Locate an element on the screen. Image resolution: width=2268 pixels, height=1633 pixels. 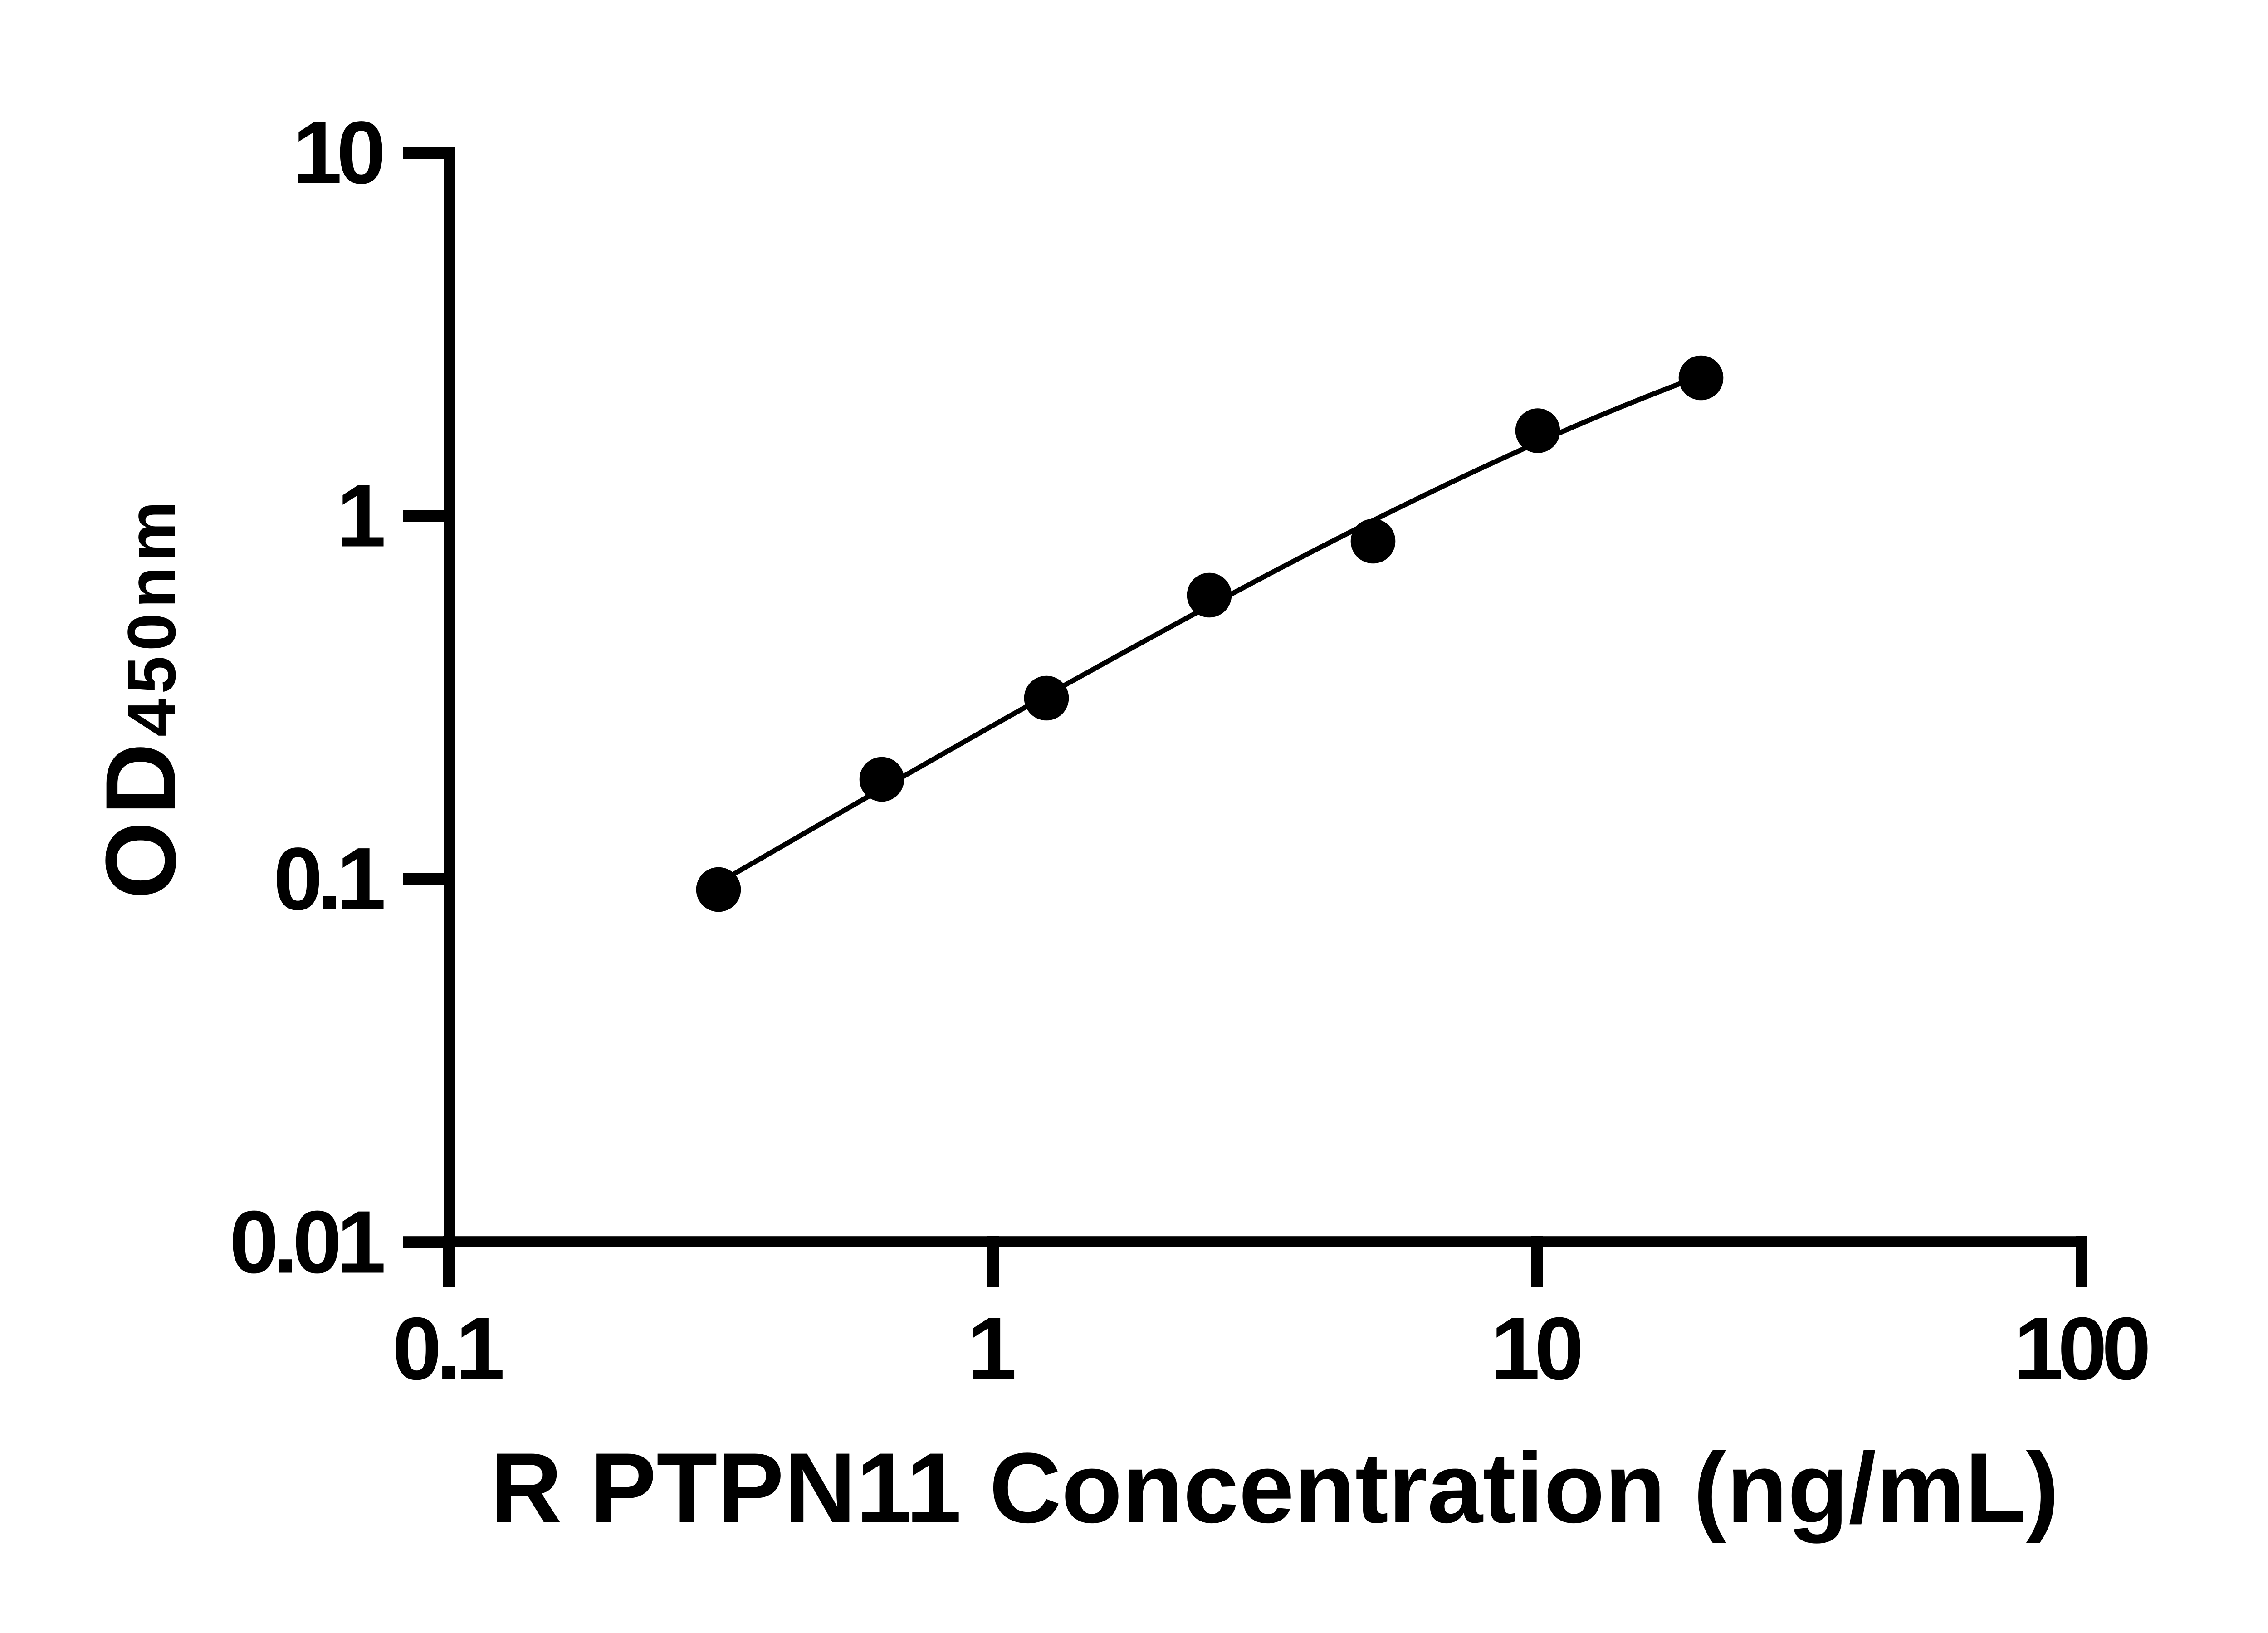
svg-text: 0.01 is located at coordinates (307, 1242).